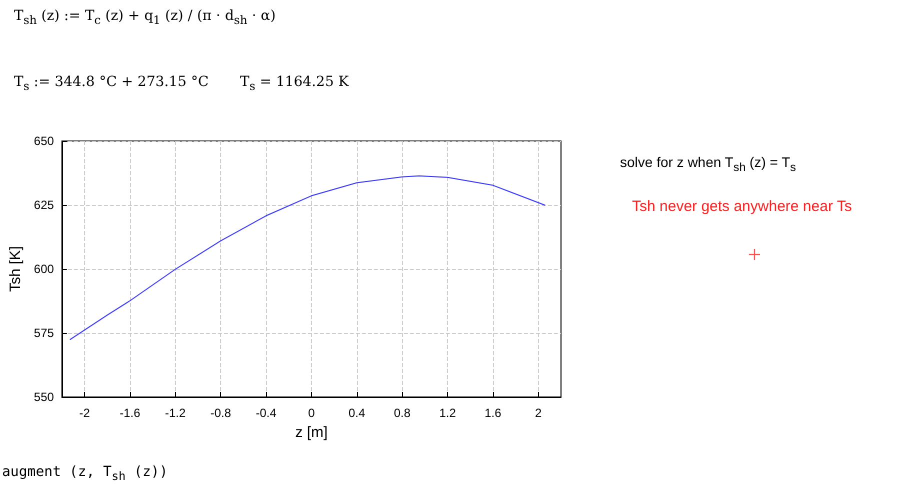 This screenshot has width=914, height=500. I want to click on x-tick-label: -0.4, so click(266, 413).